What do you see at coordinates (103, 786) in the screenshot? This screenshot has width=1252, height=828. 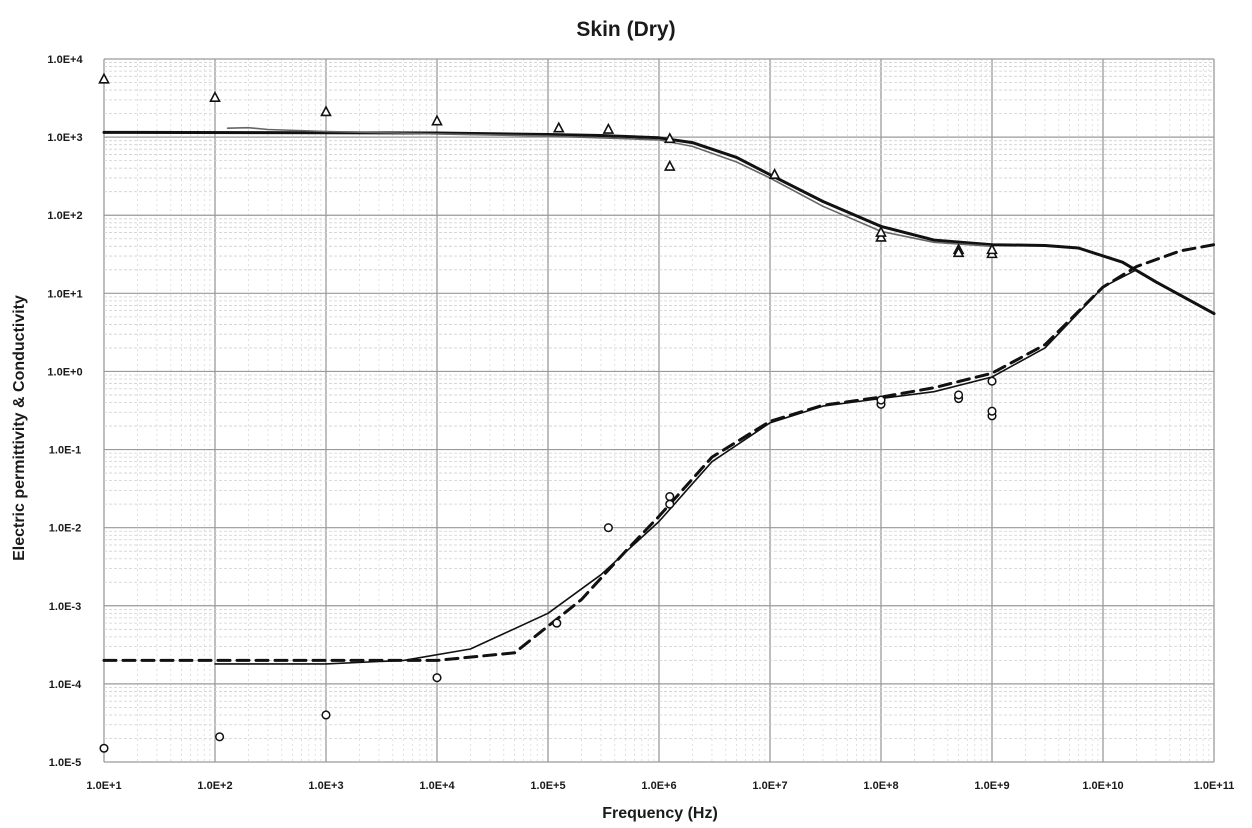 I see `x-tick-label: 1.0E+1` at bounding box center [103, 786].